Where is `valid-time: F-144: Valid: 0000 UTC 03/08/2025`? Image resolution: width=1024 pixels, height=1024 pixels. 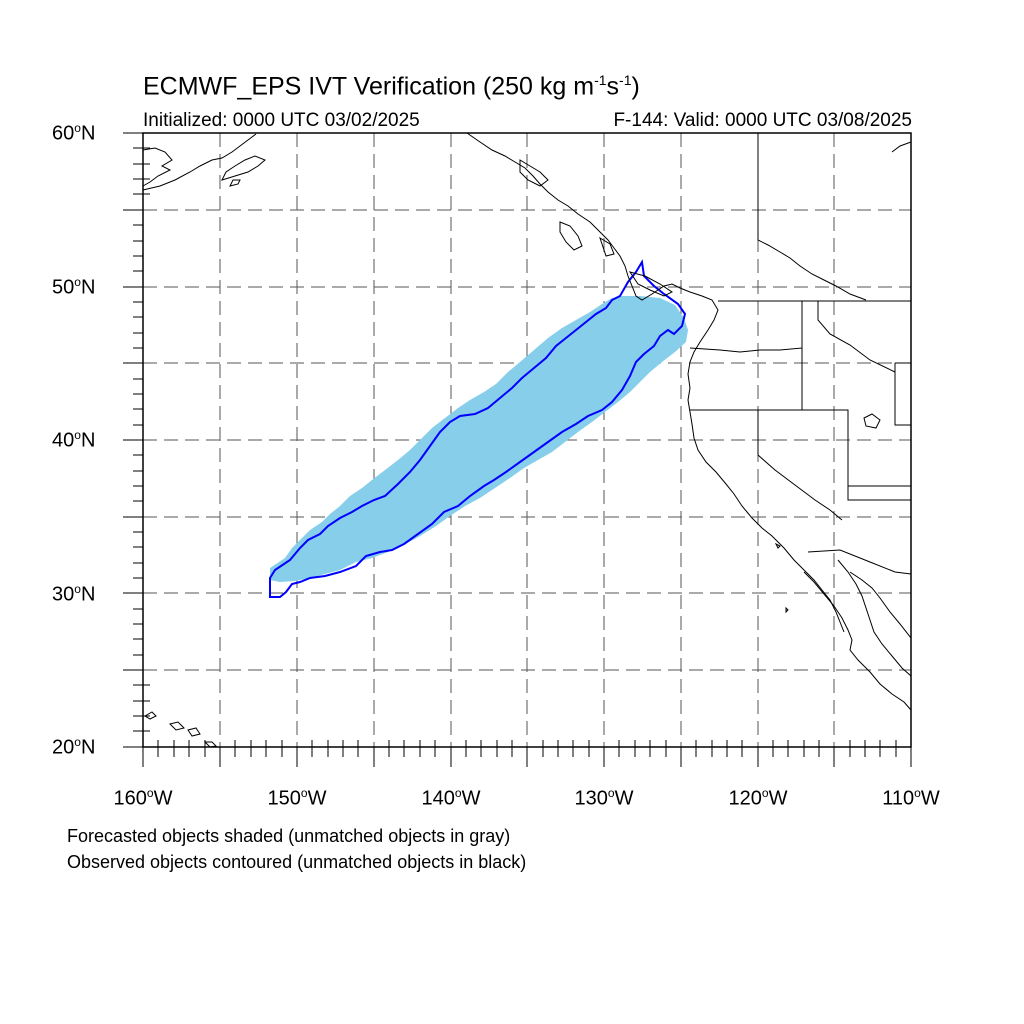
valid-time: F-144: Valid: 0000 UTC 03/08/2025 is located at coordinates (762, 120).